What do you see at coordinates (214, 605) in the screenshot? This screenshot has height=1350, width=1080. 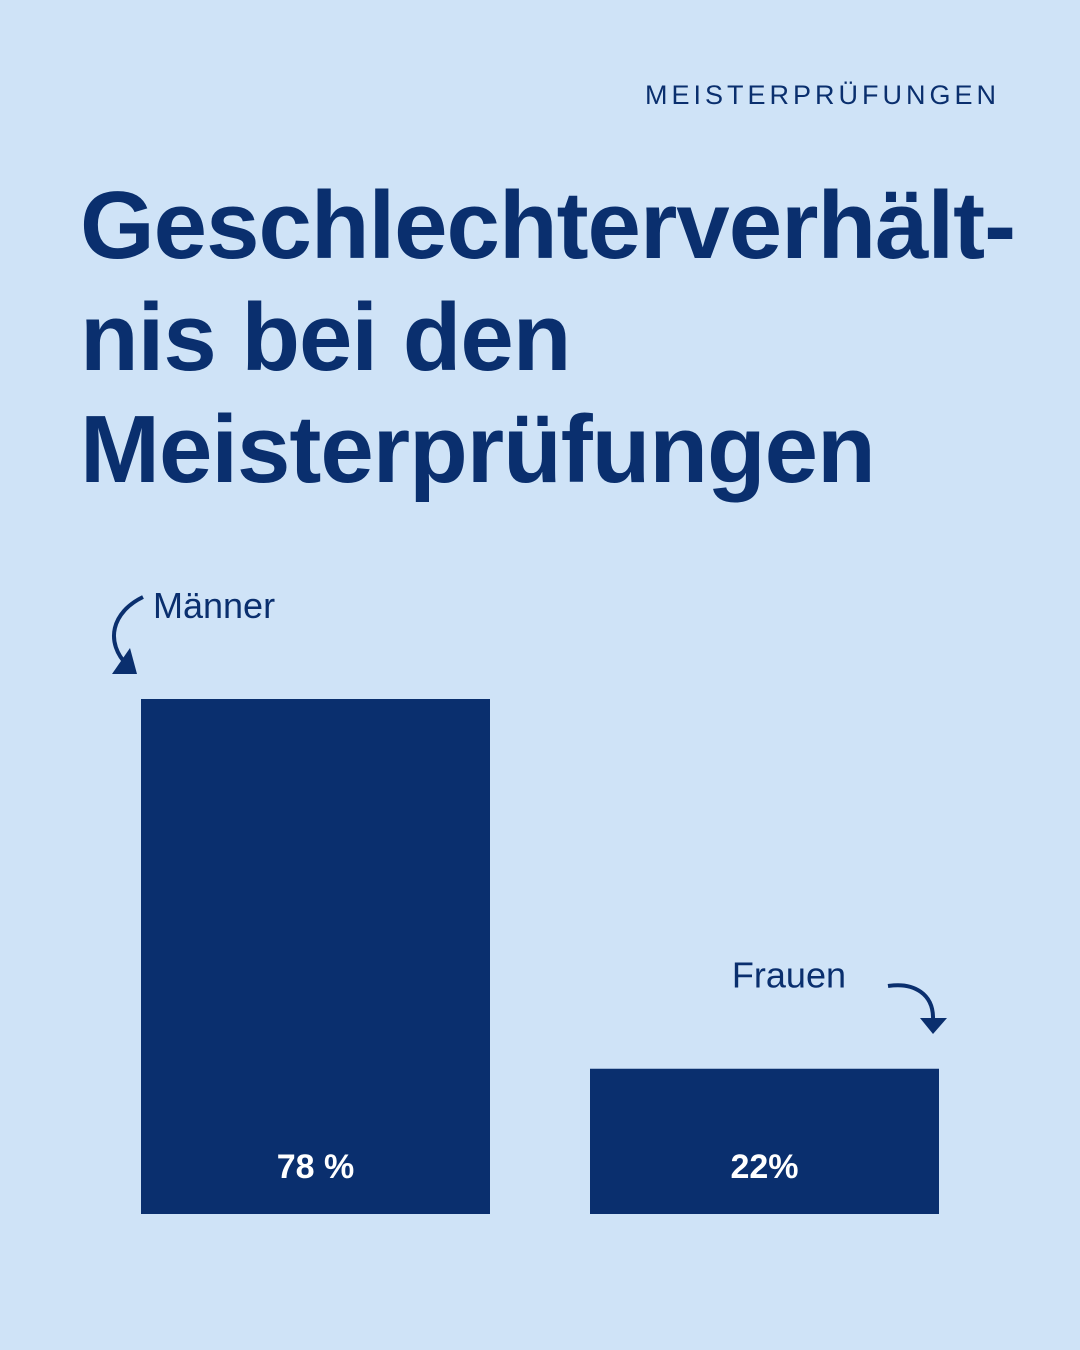 I see `category-label: Männer` at bounding box center [214, 605].